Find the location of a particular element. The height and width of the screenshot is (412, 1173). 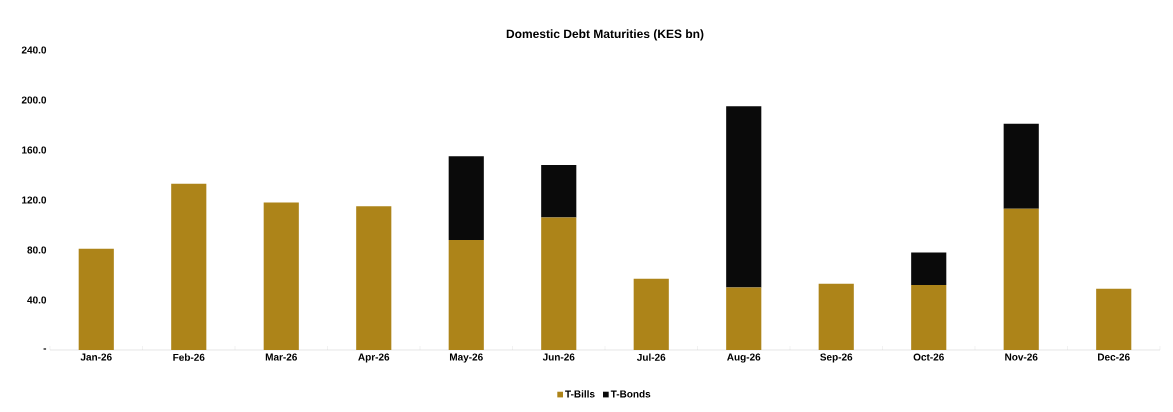

y-tick-label: 240.0 is located at coordinates (34, 50).